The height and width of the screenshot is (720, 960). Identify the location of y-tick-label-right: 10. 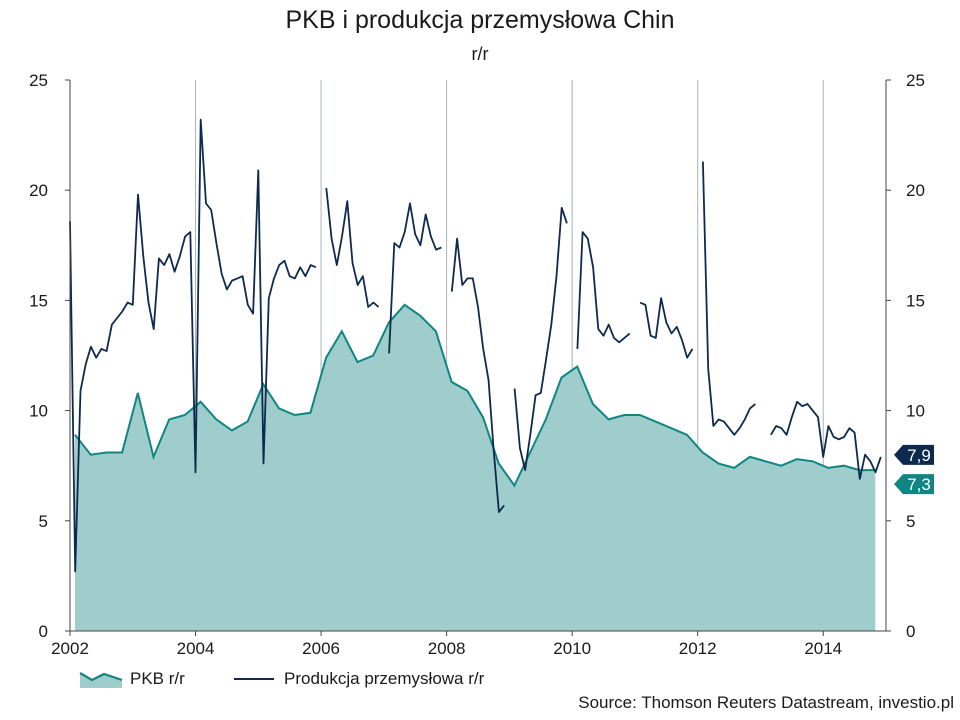
(915, 411).